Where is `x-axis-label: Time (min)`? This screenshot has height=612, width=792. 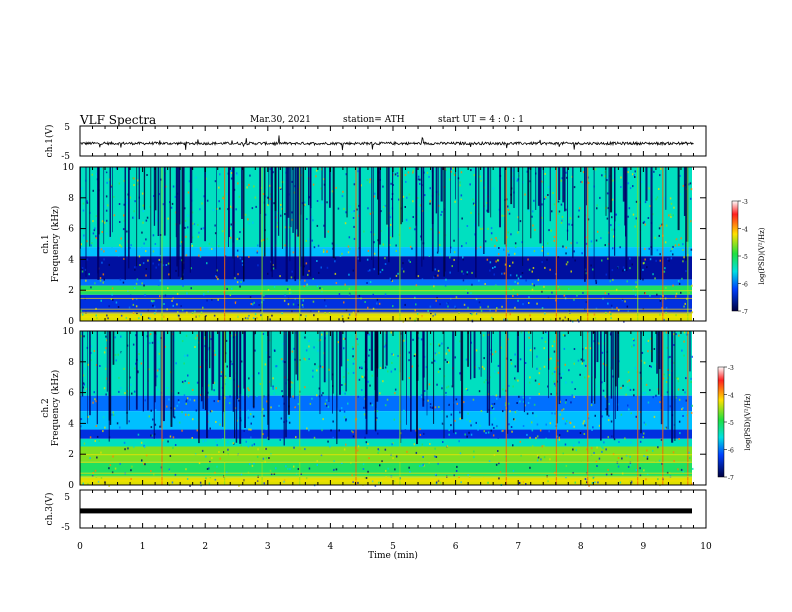 x-axis-label: Time (min) is located at coordinates (393, 555).